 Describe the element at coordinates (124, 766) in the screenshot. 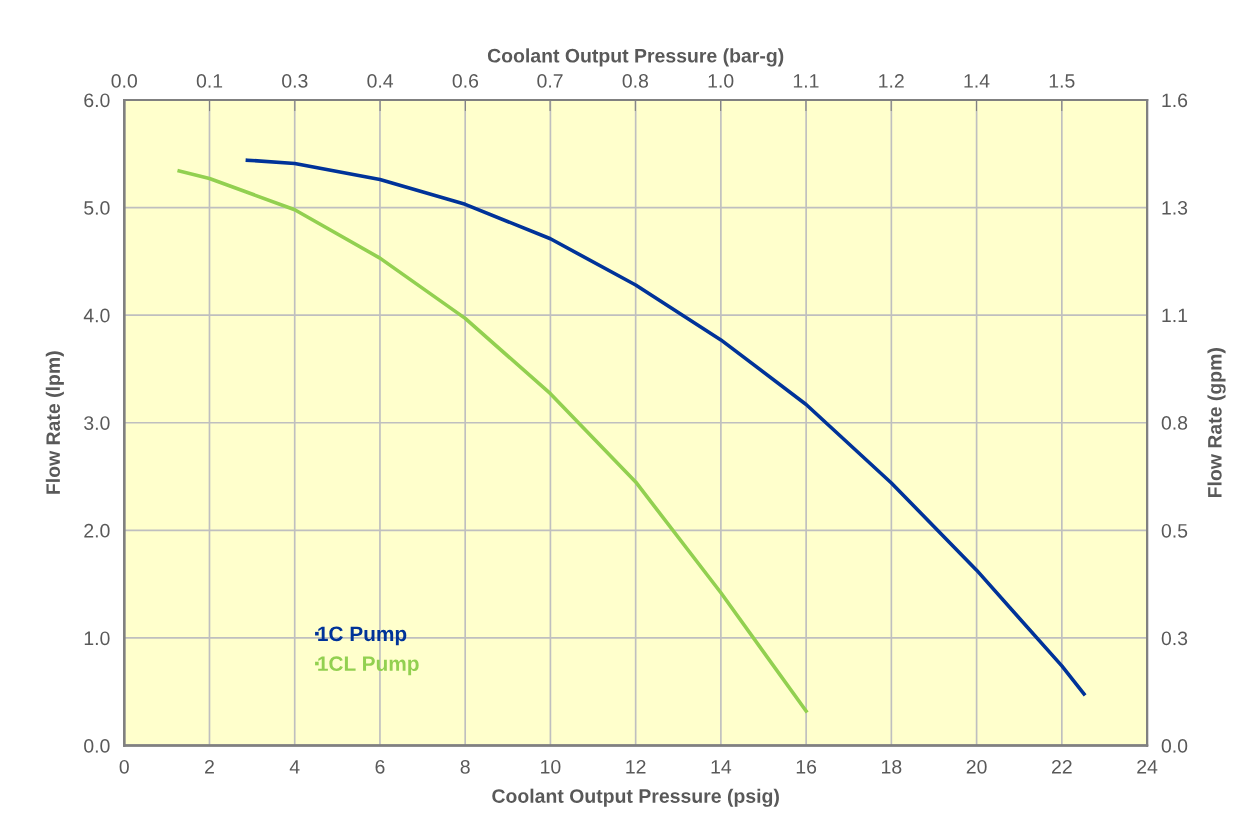

I see `x-tick-label: 0` at that location.